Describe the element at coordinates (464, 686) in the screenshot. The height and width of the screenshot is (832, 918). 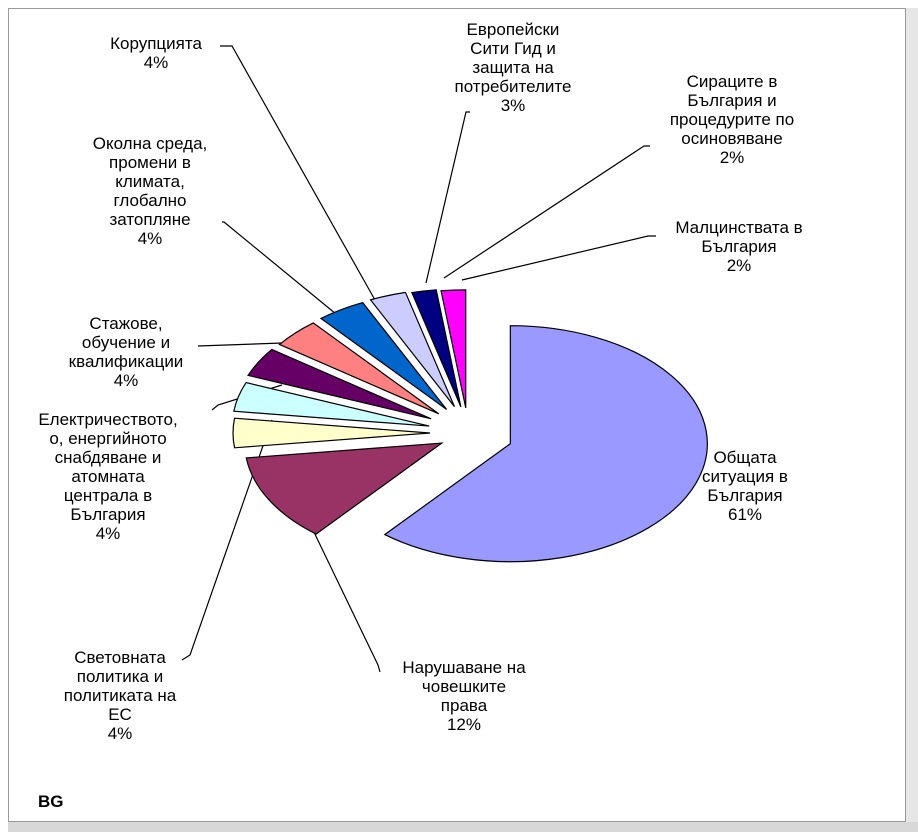
I see `slice-label-line: човешките` at that location.